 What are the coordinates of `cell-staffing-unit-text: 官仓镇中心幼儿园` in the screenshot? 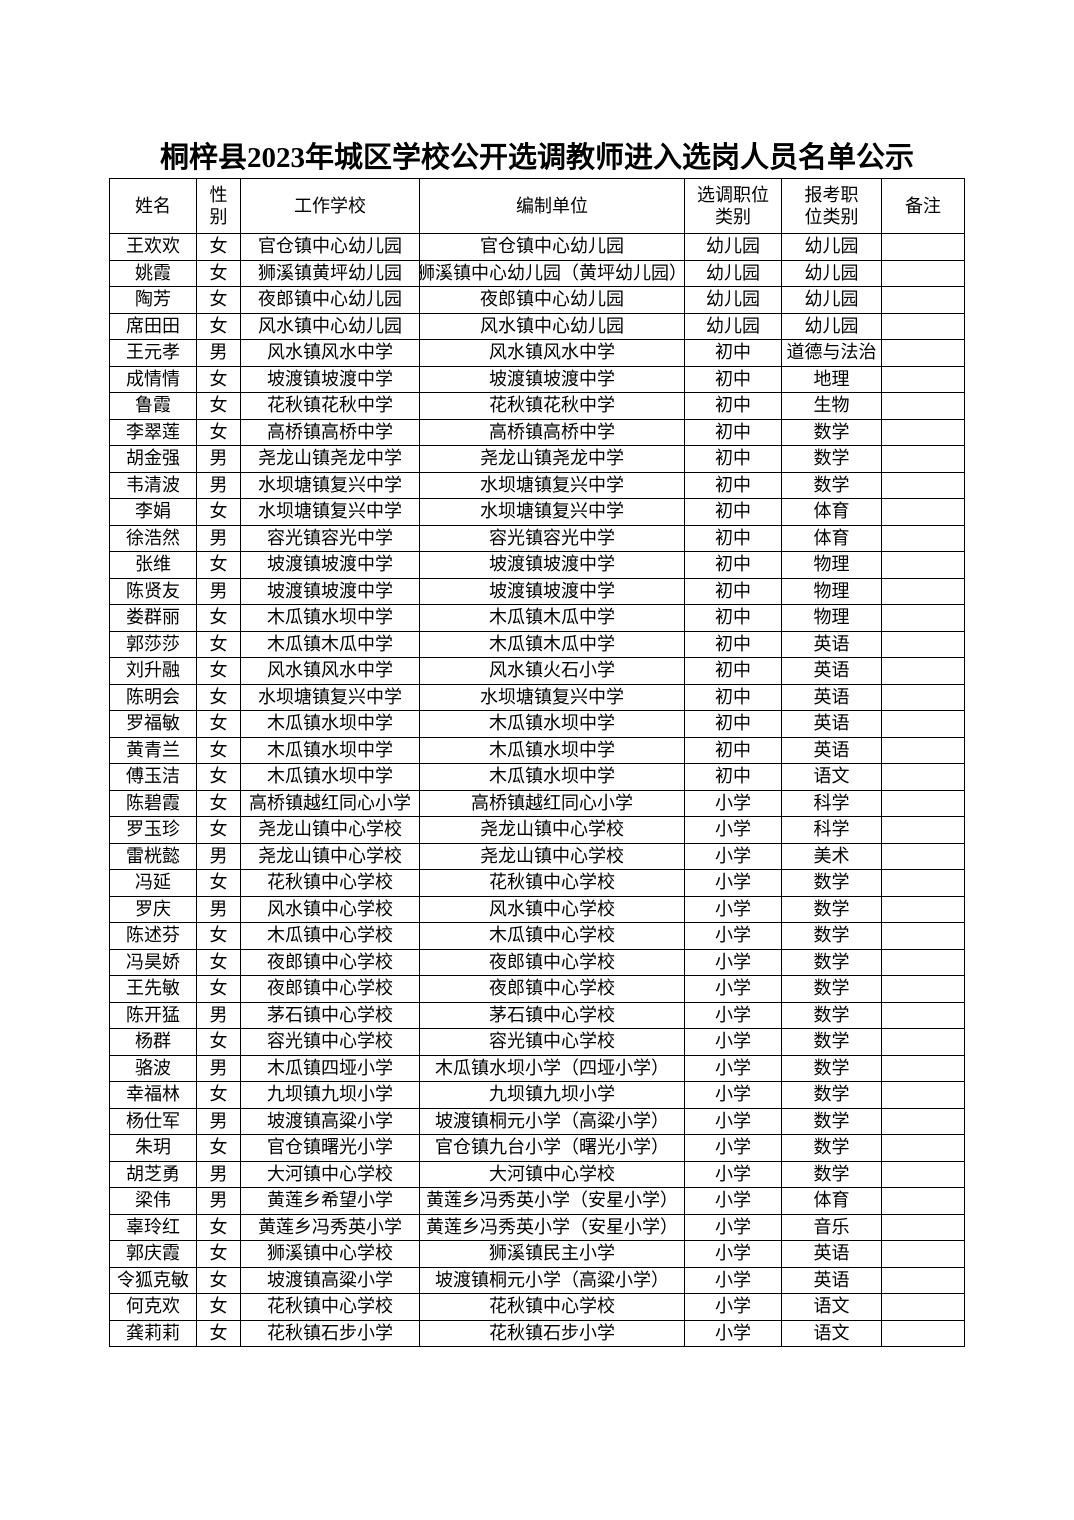 It's located at (552, 246).